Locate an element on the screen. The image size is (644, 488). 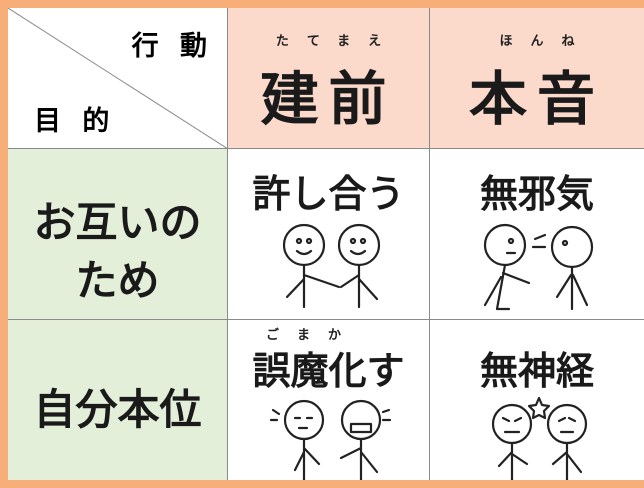
cell-label: 無神経 is located at coordinates (536, 371).